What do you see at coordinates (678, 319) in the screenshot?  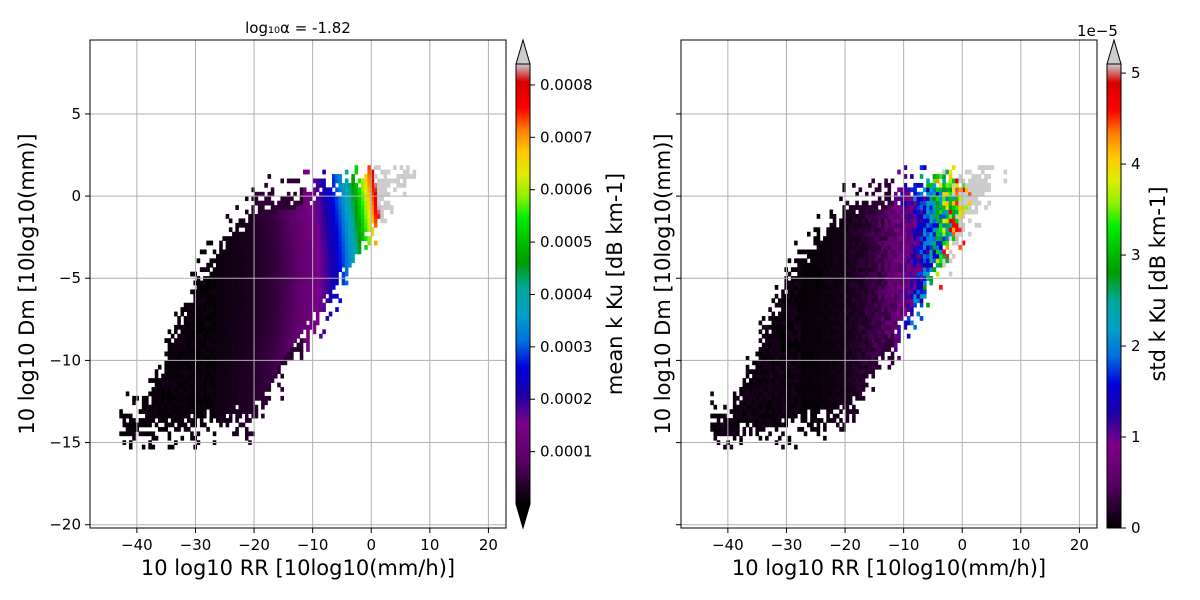 I see `std-k-y-ticks` at bounding box center [678, 319].